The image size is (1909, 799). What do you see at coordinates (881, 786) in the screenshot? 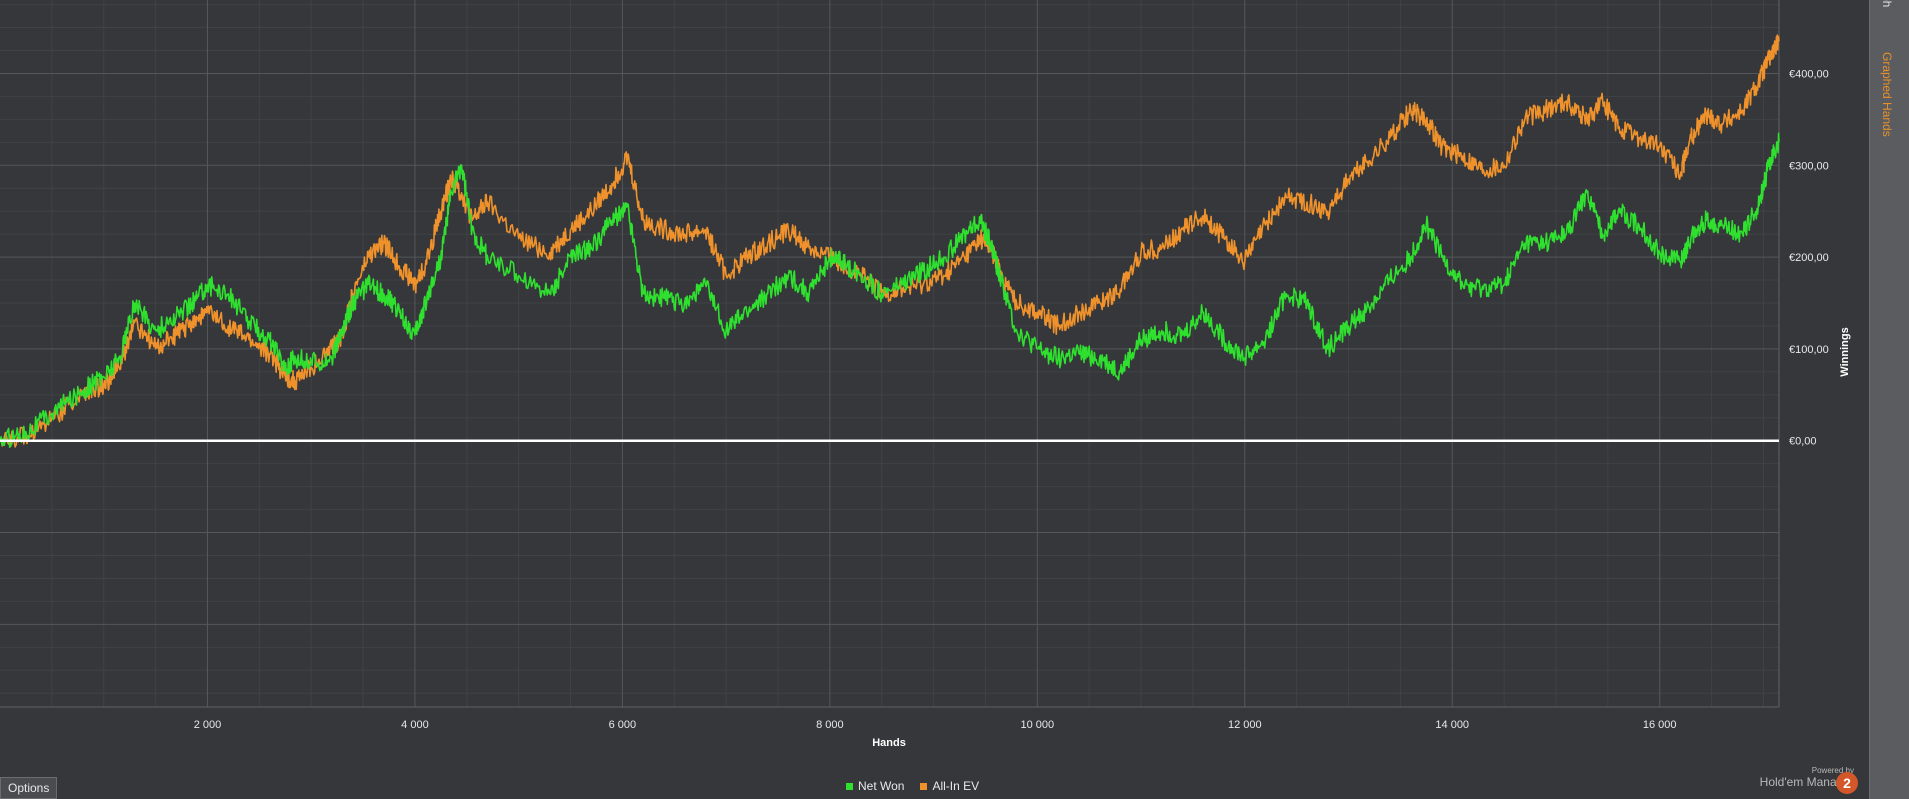
I see `legend-label-net-won: Net Won` at bounding box center [881, 786].